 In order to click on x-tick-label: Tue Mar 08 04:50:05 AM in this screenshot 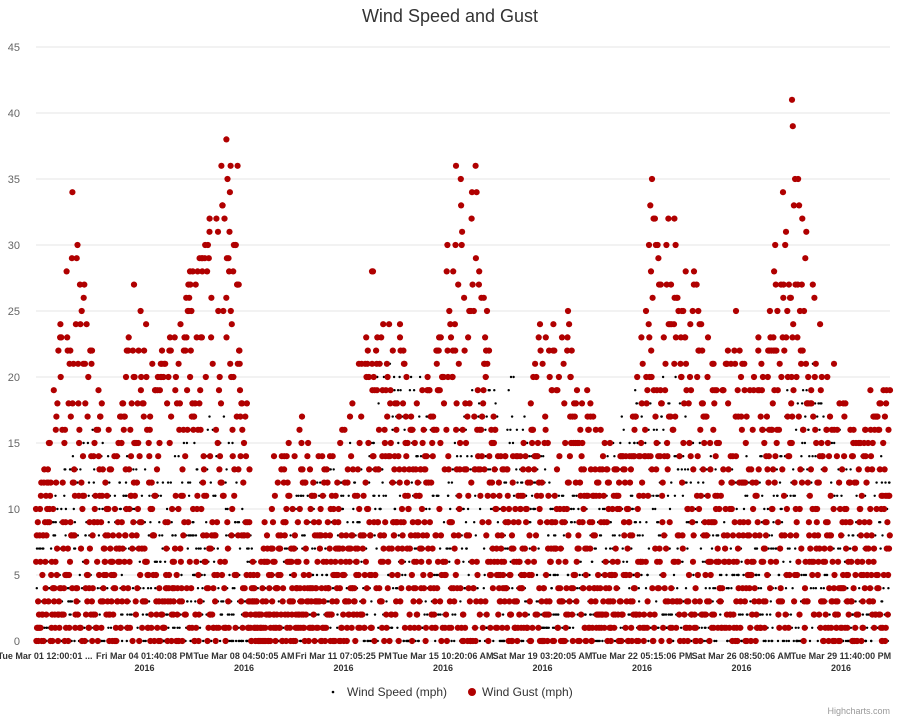, I will do `click(243, 656)`.